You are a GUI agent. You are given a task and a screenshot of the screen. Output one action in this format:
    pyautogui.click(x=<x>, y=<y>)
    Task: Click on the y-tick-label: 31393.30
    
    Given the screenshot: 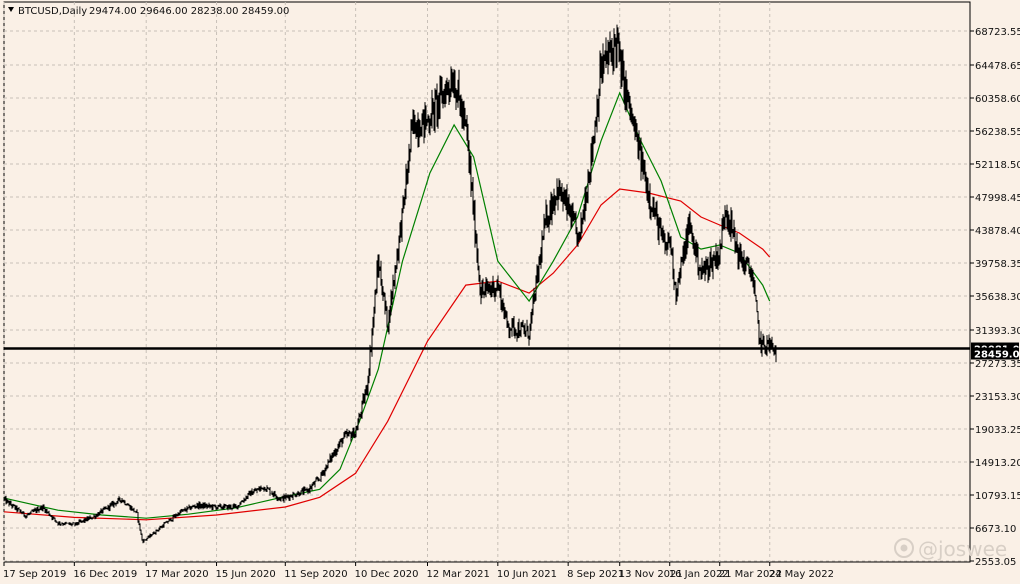 What is the action you would take?
    pyautogui.click(x=997, y=331)
    